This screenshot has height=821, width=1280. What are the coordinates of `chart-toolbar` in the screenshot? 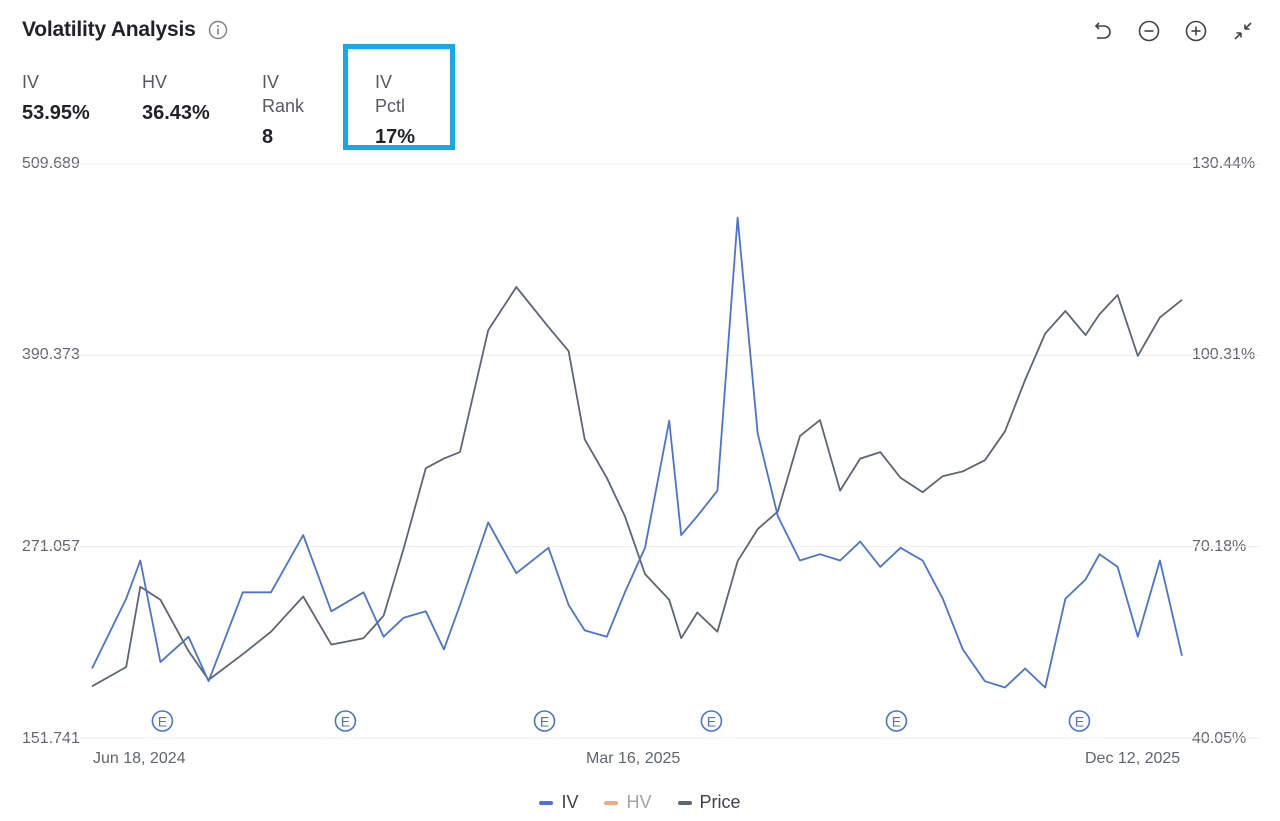 It's located at (1172, 31).